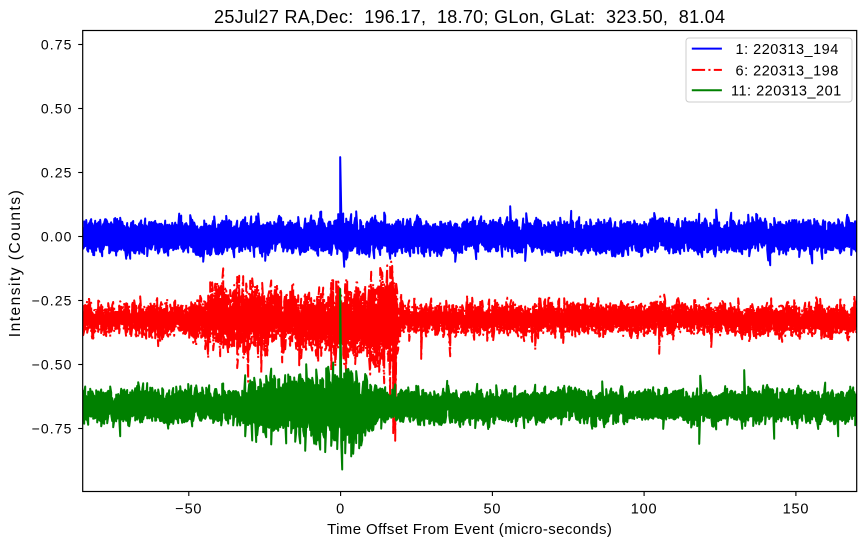  I want to click on svg-text: 1: 220313_194, so click(785, 50).